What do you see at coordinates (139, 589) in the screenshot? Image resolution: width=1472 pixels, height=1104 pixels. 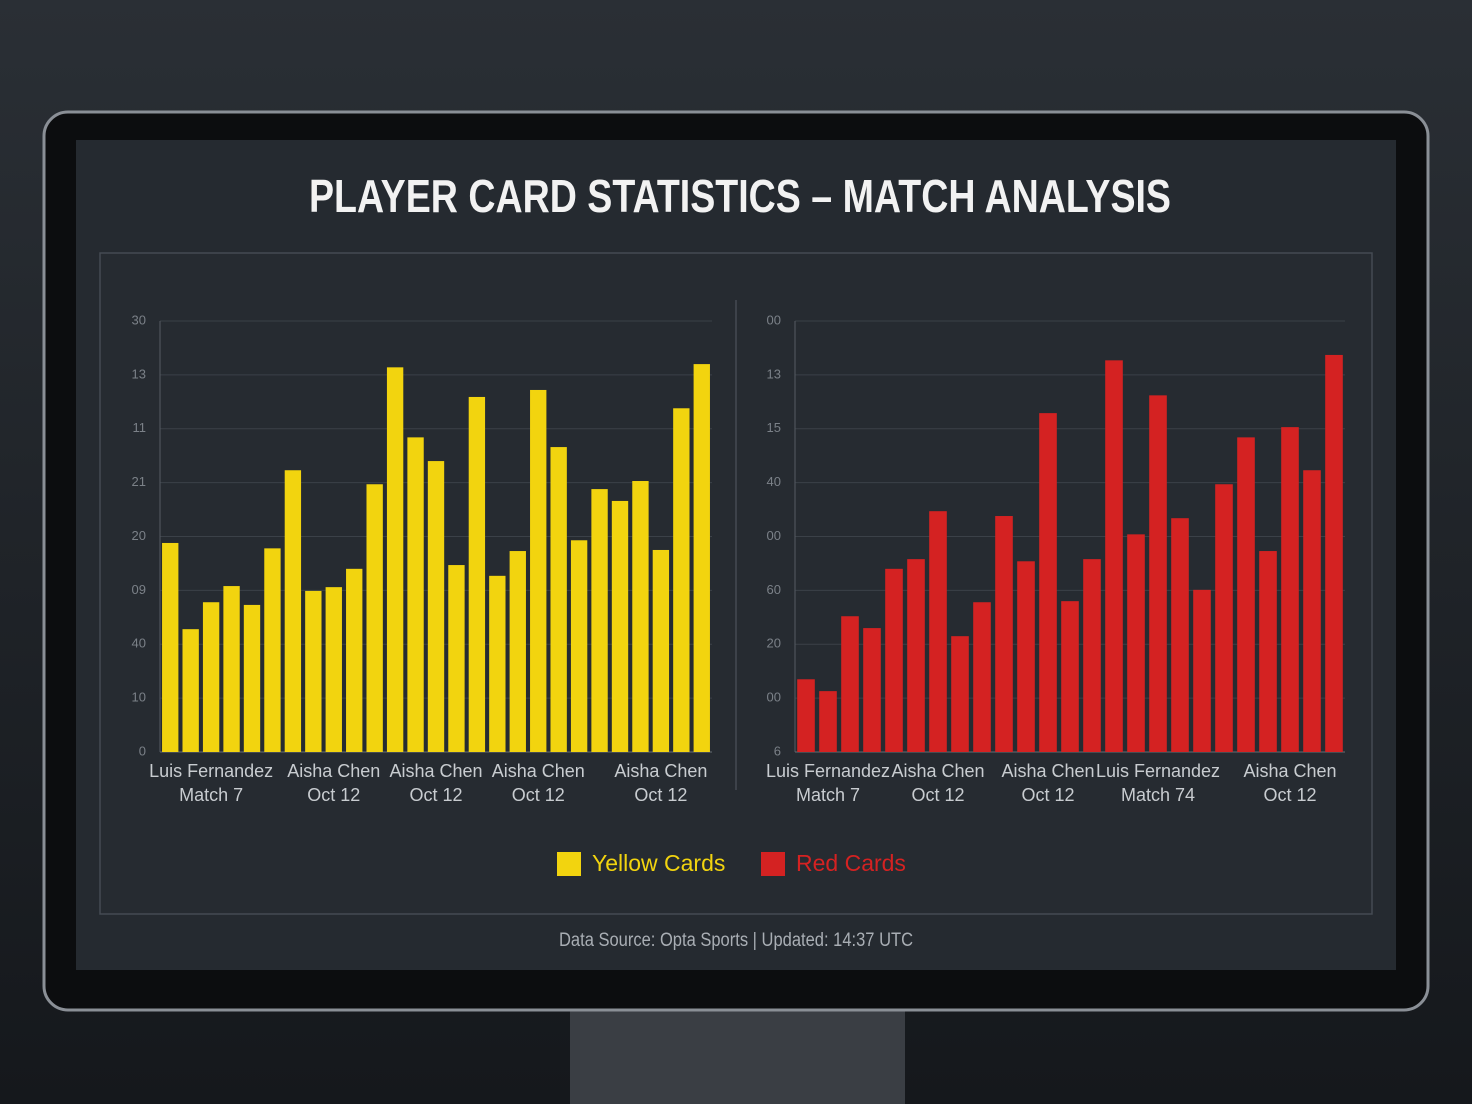 I see `y-tick-label: 09` at bounding box center [139, 589].